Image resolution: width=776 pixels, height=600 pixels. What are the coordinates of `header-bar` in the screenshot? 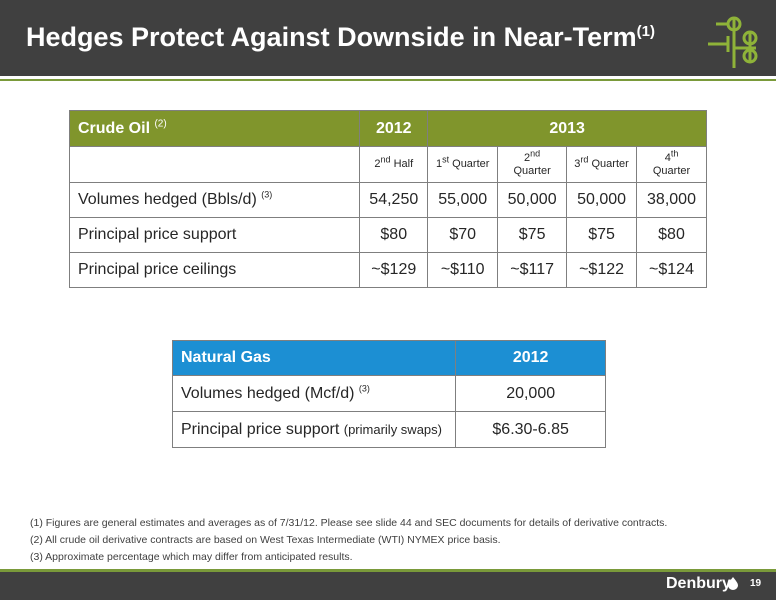 It's located at (388, 38).